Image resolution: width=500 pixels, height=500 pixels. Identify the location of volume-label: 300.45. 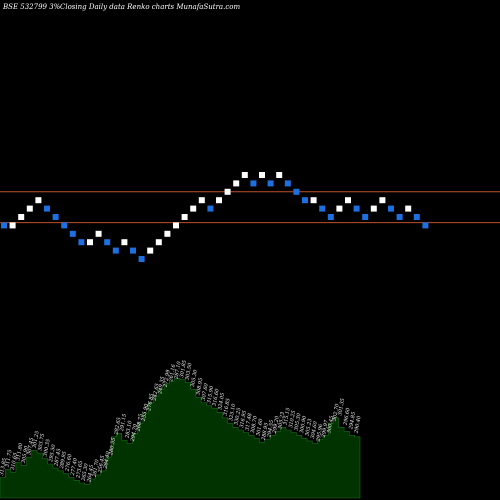
(330, 424).